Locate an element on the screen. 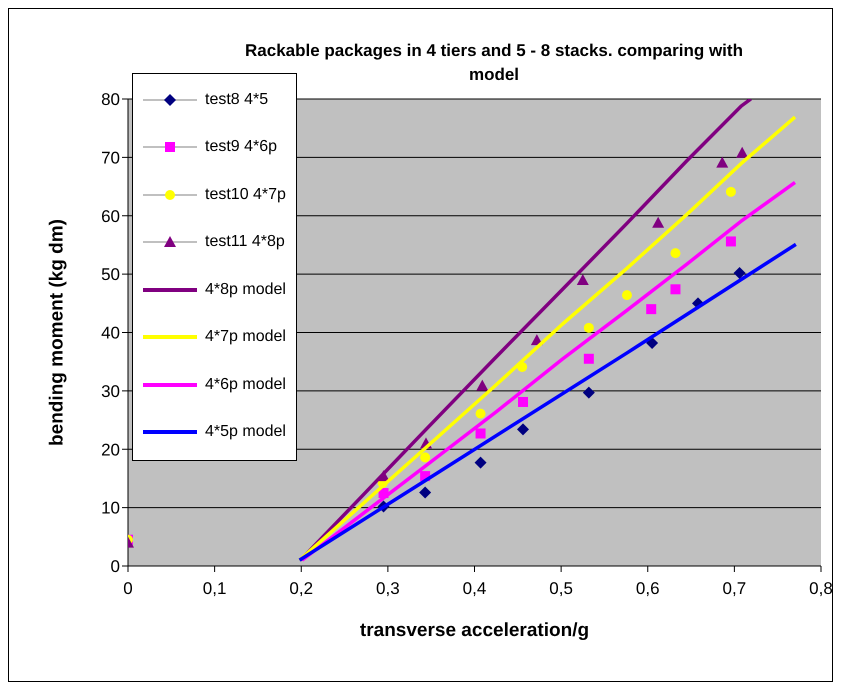 Image resolution: width=841 pixels, height=690 pixels. y-tick-label: 0 is located at coordinates (115, 566).